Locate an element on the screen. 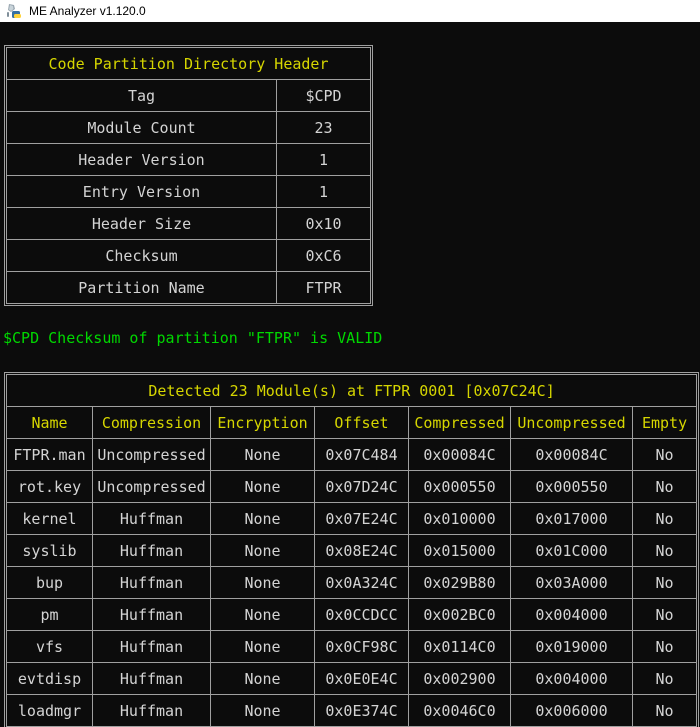  module-cell-compressed: 0x010000 is located at coordinates (459, 518).